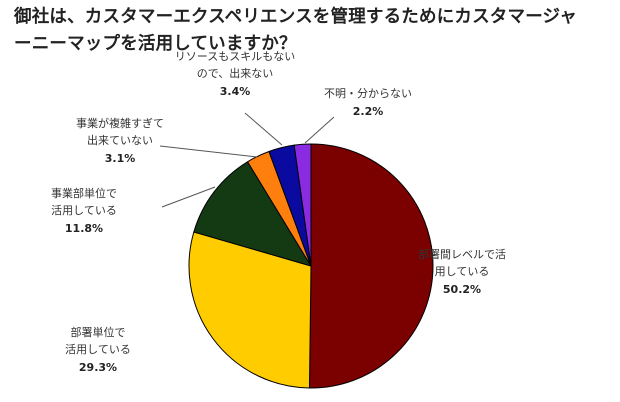 This screenshot has width=620, height=402. I want to click on slice-label-line: 出来ていない, so click(120, 140).